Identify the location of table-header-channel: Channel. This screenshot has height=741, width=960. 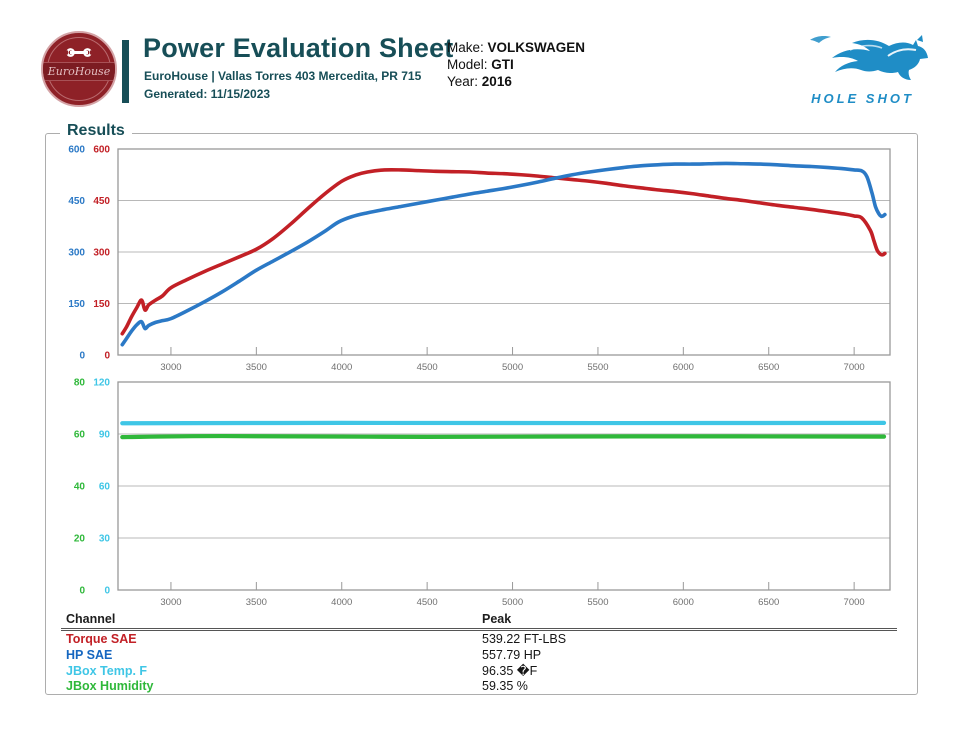
(91, 619).